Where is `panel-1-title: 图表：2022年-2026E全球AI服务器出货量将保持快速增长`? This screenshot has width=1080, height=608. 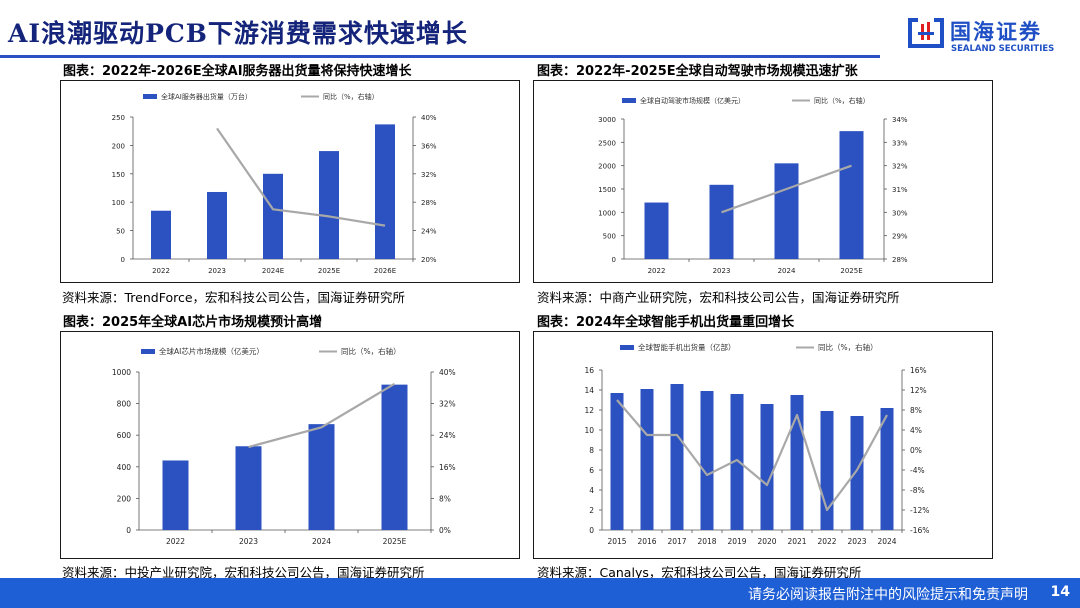
panel-1-title: 图表：2022年-2026E全球AI服务器出货量将保持快速增长 is located at coordinates (237, 71).